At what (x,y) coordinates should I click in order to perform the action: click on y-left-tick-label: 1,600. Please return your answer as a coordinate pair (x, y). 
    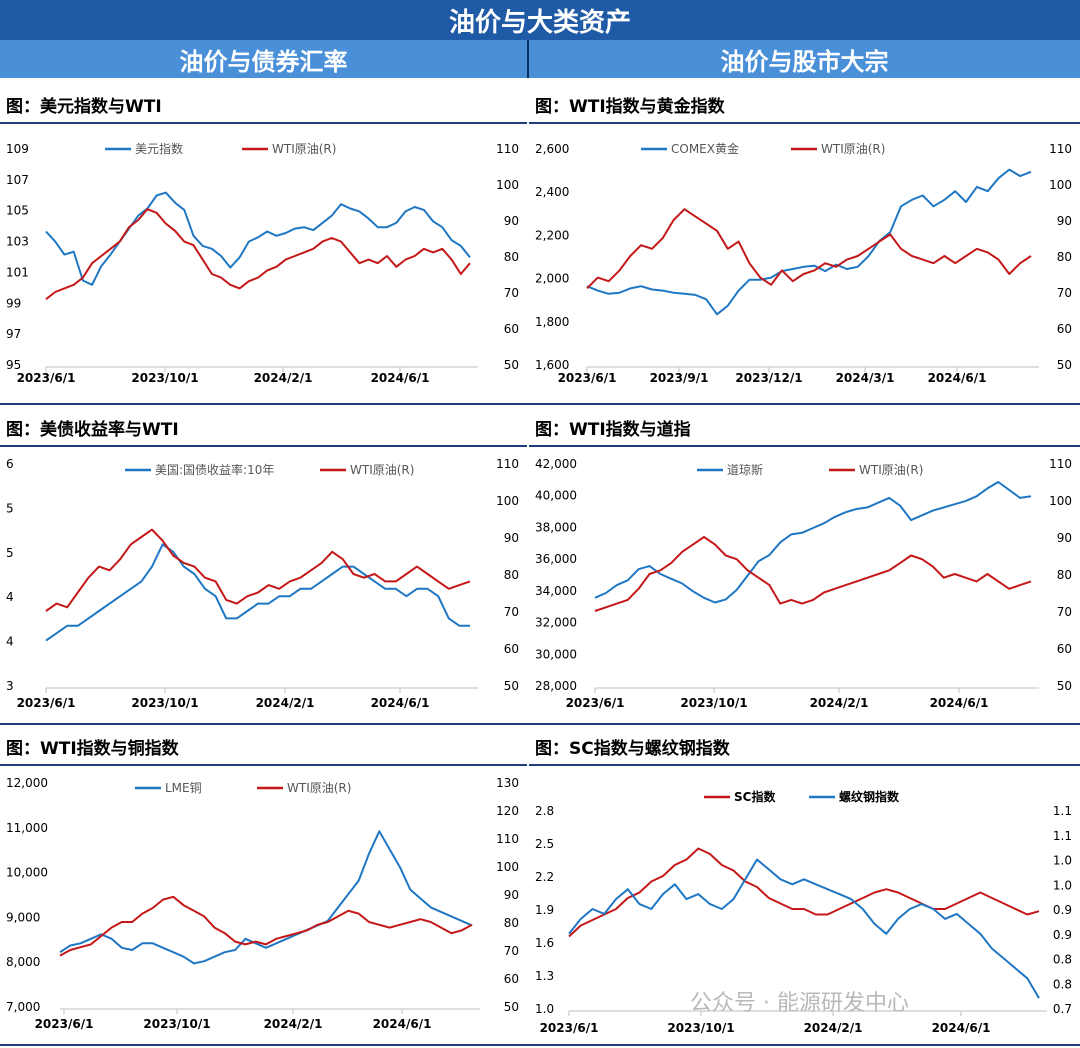
    Looking at the image, I should click on (552, 365).